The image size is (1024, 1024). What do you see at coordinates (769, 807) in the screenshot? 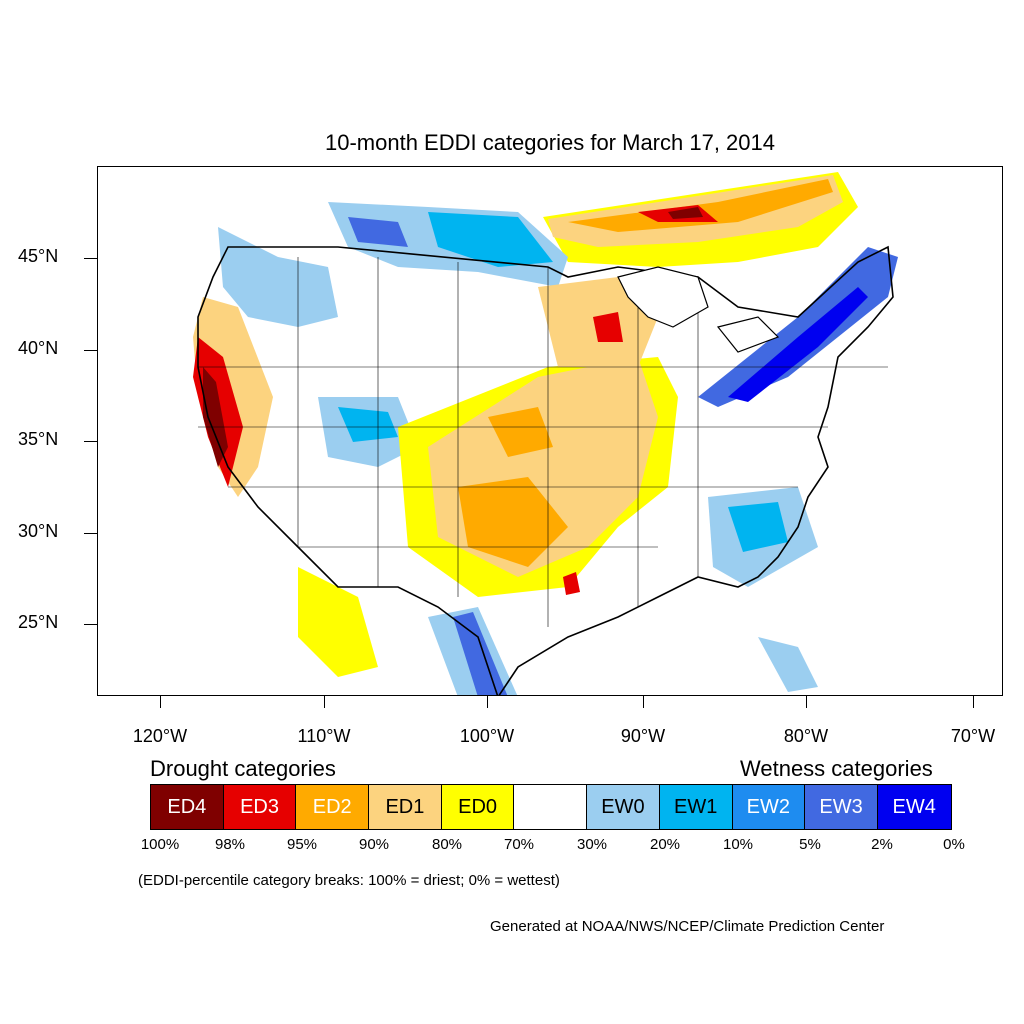
I see `legend-box-ew2: EW2` at bounding box center [769, 807].